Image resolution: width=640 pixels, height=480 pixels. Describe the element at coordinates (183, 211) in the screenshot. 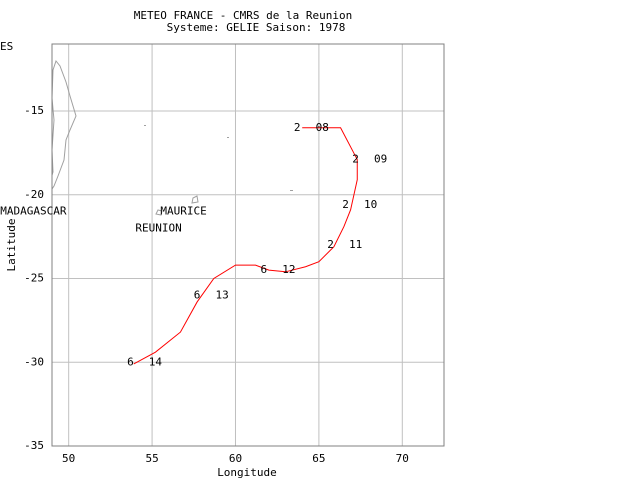

I see `place-label: MAURICE` at that location.